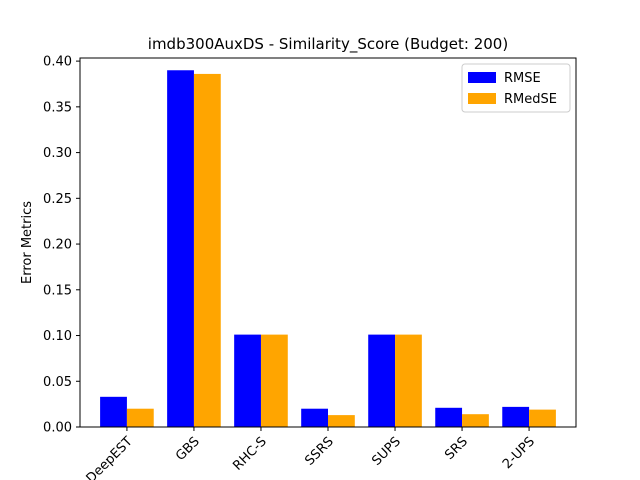  What do you see at coordinates (57, 199) in the screenshot?
I see `y-tick-label: 0.25` at bounding box center [57, 199].